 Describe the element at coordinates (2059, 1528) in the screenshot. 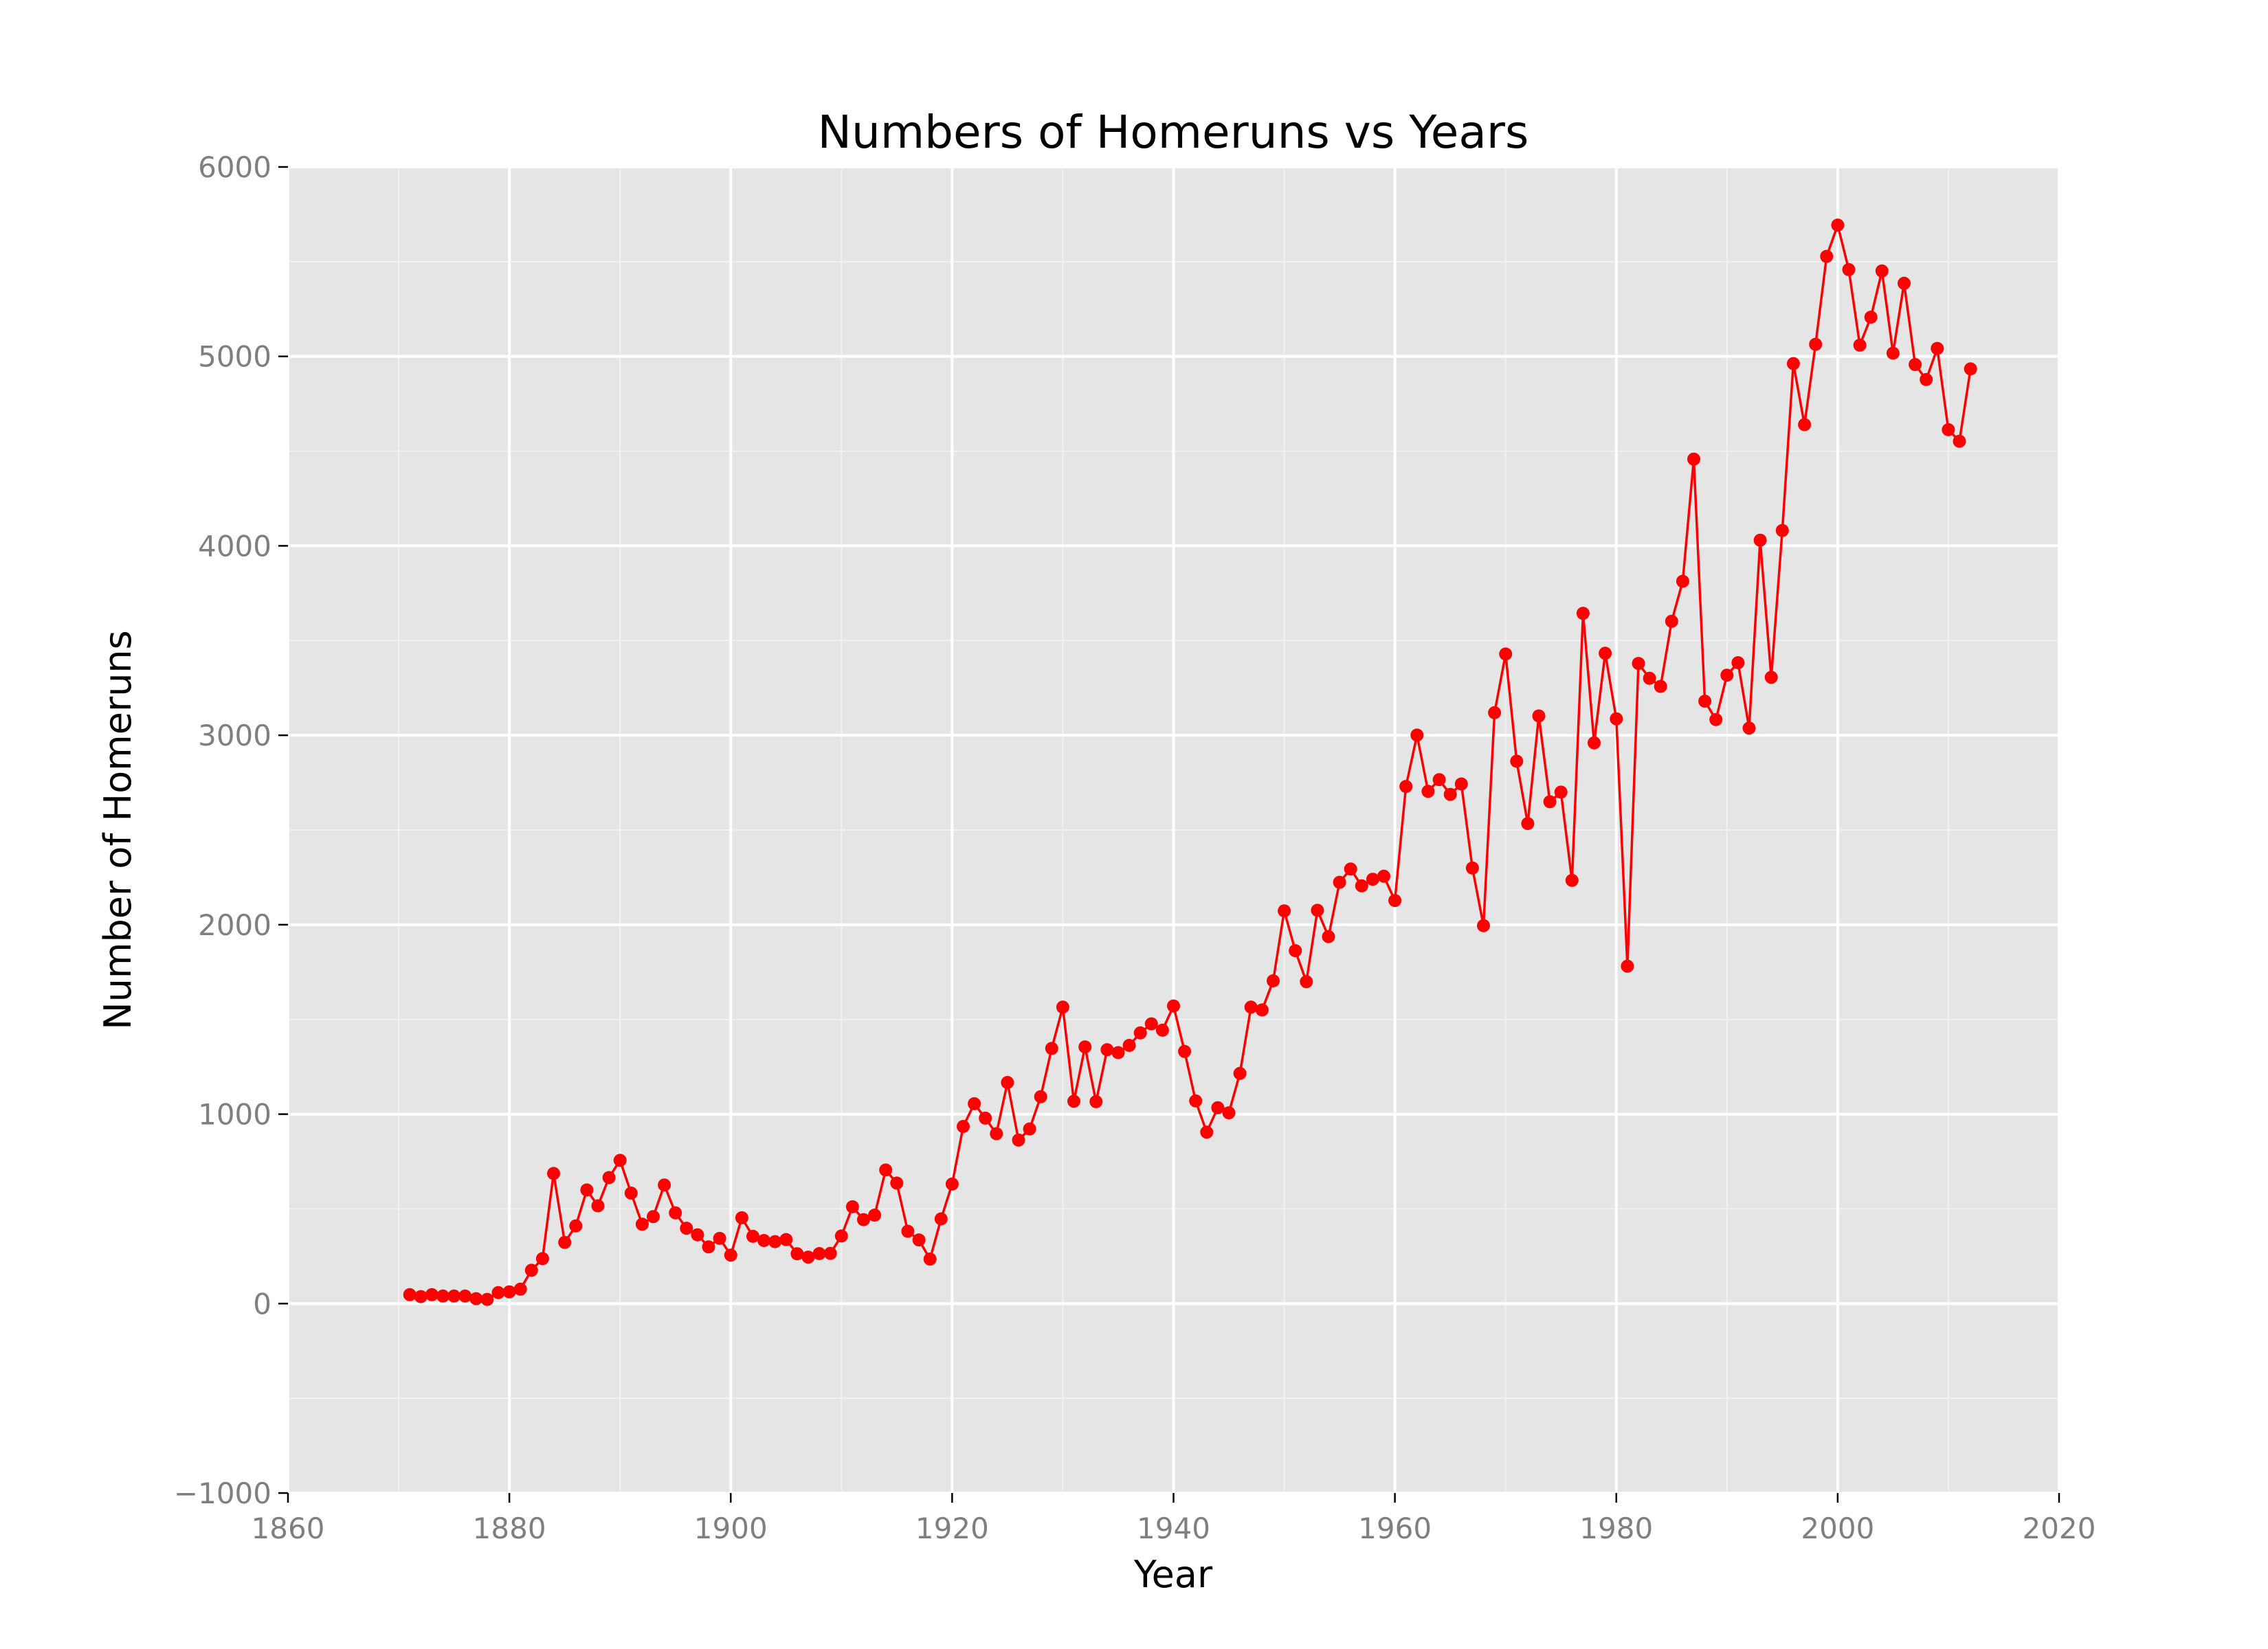

I see `x-tick-label: 2020` at that location.